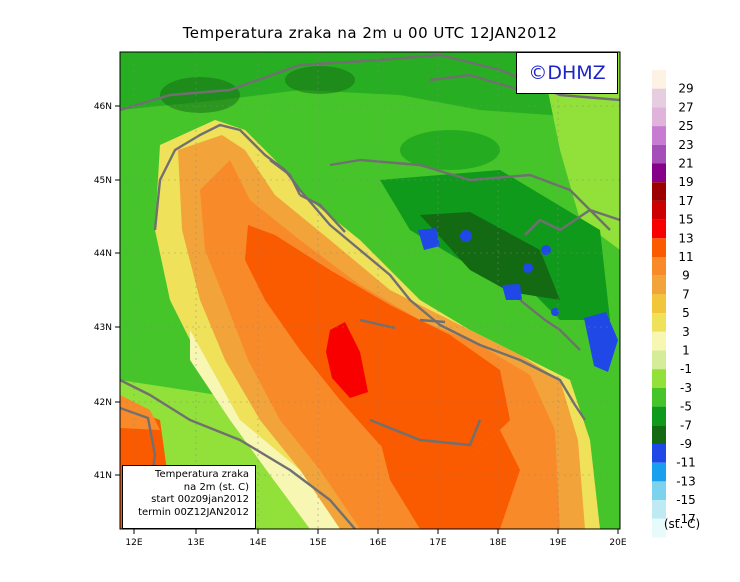 The height and width of the screenshot is (582, 740). What do you see at coordinates (285, 177) in the screenshot?
I see `istria-coast` at bounding box center [285, 177].